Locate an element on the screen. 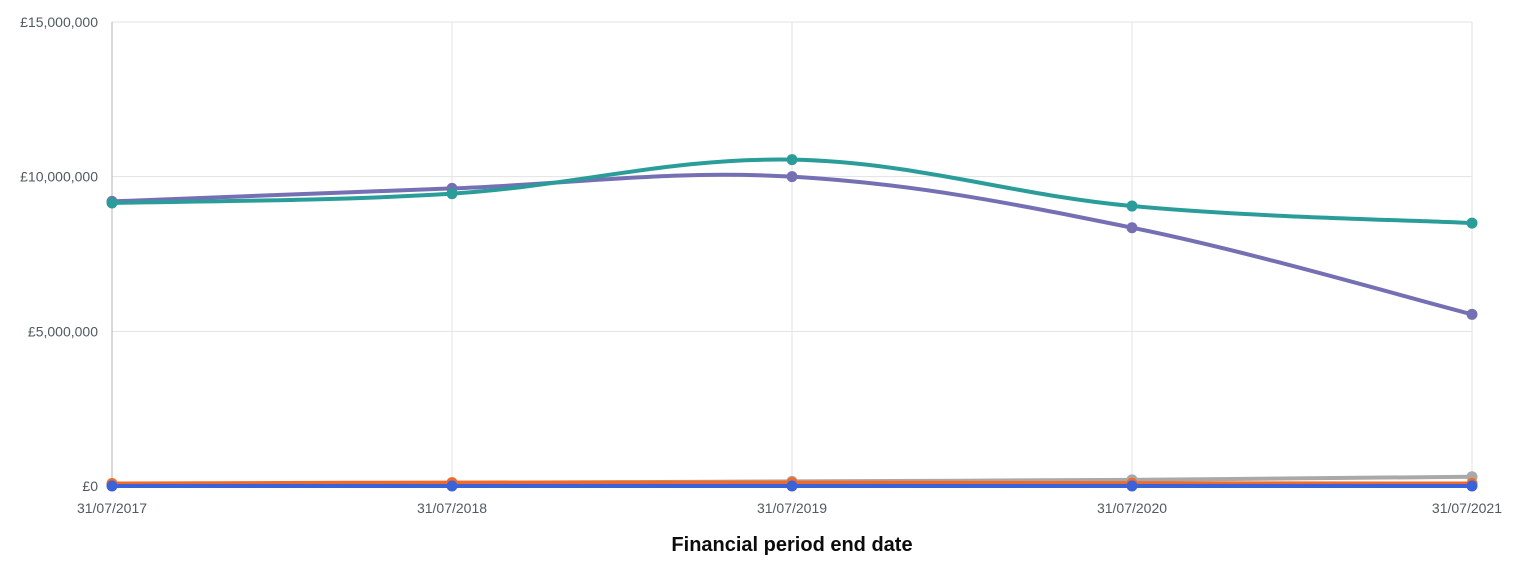 Image resolution: width=1526 pixels, height=561 pixels. y-tick-label: £15,000,000 is located at coordinates (59, 22).